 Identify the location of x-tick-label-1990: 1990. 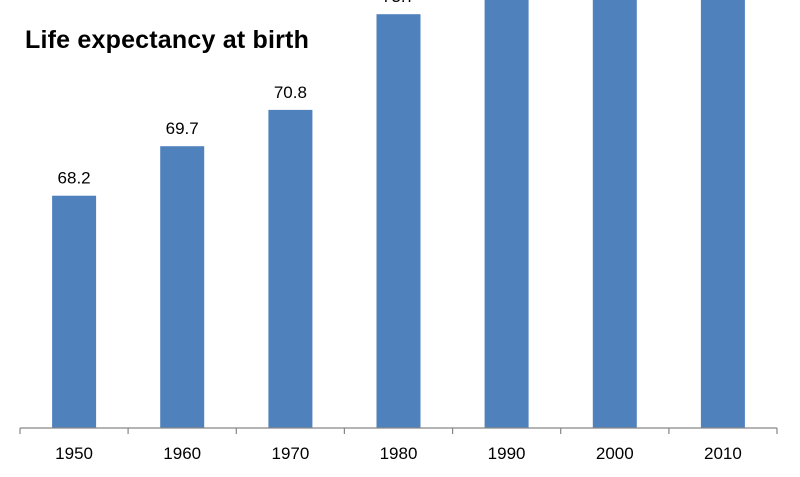
(507, 453).